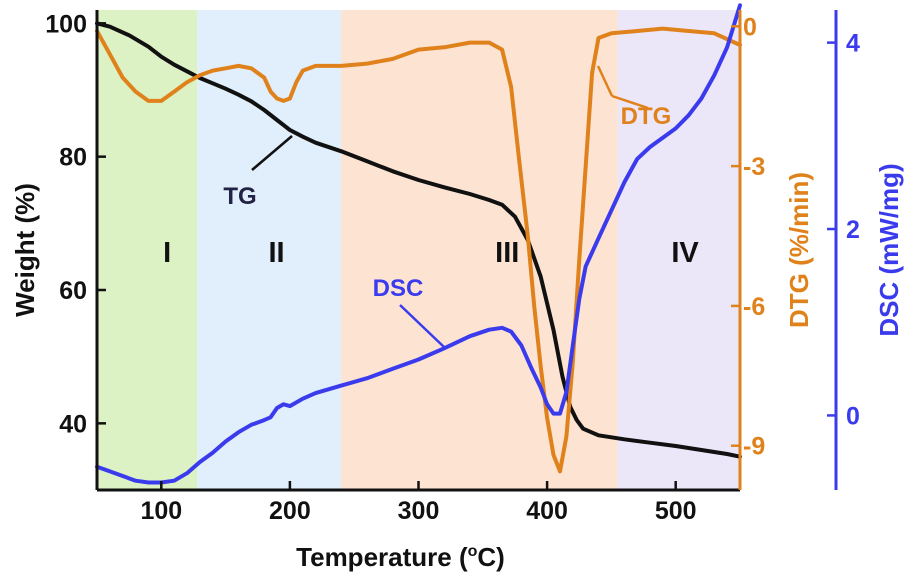 This screenshot has width=916, height=585. Describe the element at coordinates (147, 250) in the screenshot. I see `region-i-band` at that location.